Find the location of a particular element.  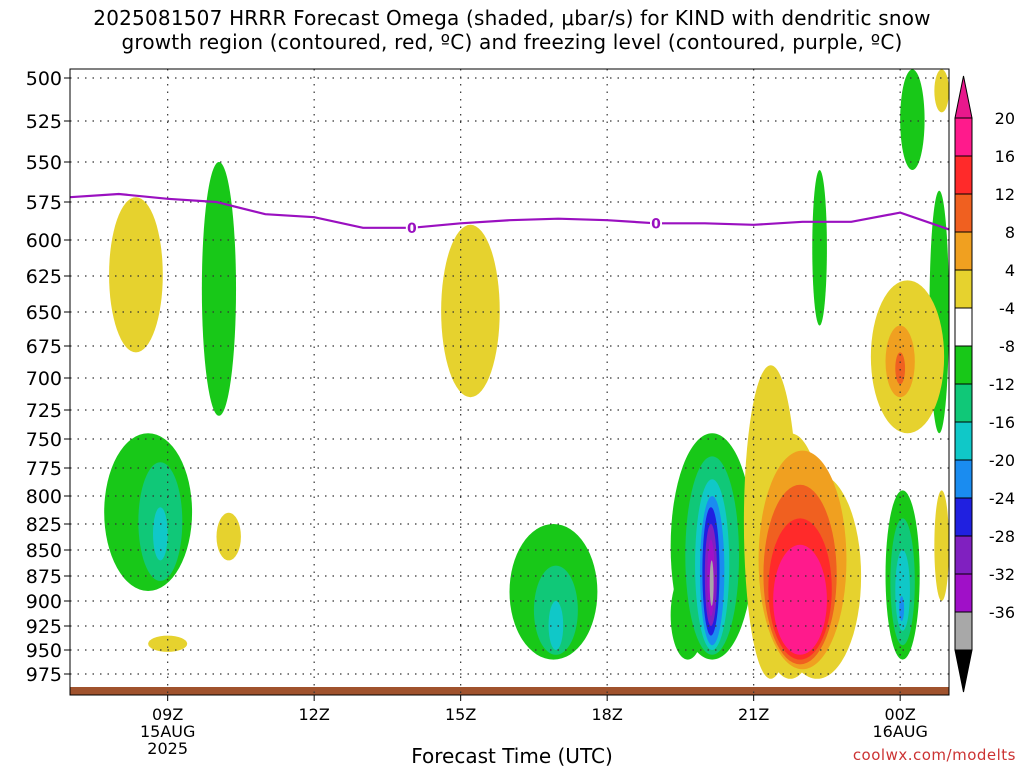

colorbar-label-0: 20 is located at coordinates (1005, 118).